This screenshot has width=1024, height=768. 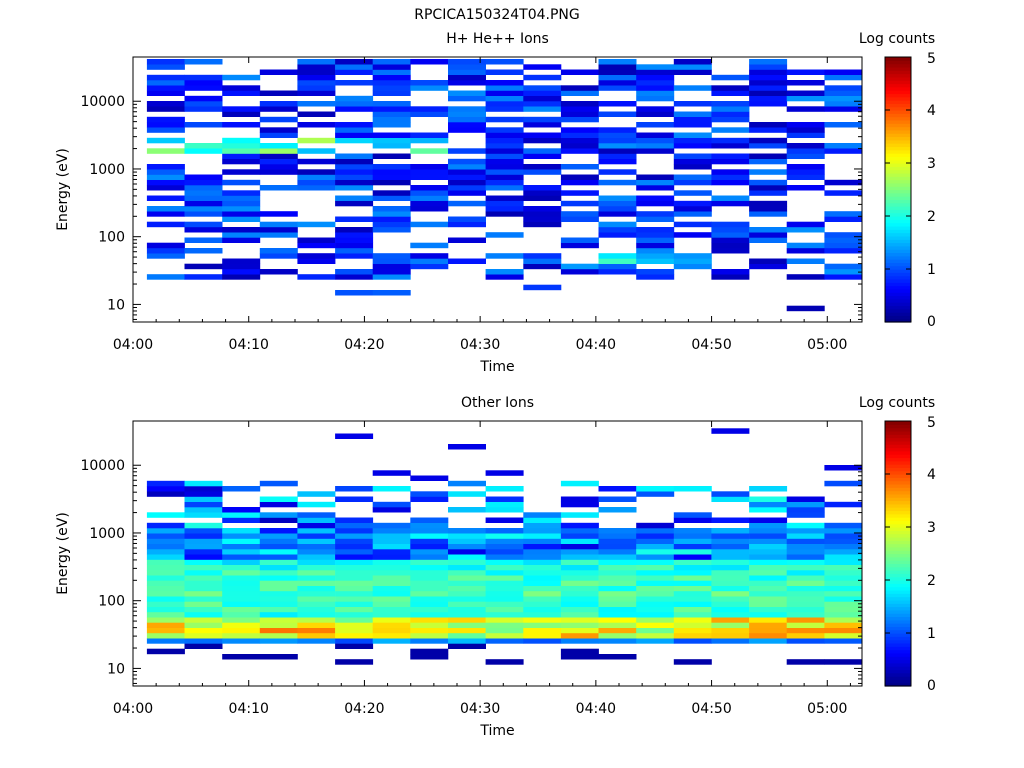 What do you see at coordinates (827, 345) in the screenshot?
I see `x-tick-label: 05:00` at bounding box center [827, 345].